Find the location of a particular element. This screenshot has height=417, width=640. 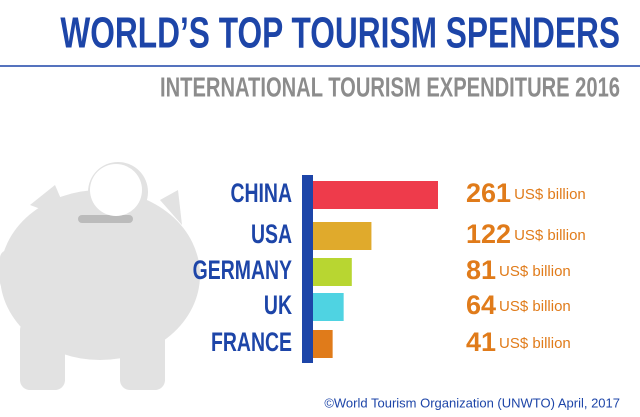

category-label: FRANCE is located at coordinates (251, 342).